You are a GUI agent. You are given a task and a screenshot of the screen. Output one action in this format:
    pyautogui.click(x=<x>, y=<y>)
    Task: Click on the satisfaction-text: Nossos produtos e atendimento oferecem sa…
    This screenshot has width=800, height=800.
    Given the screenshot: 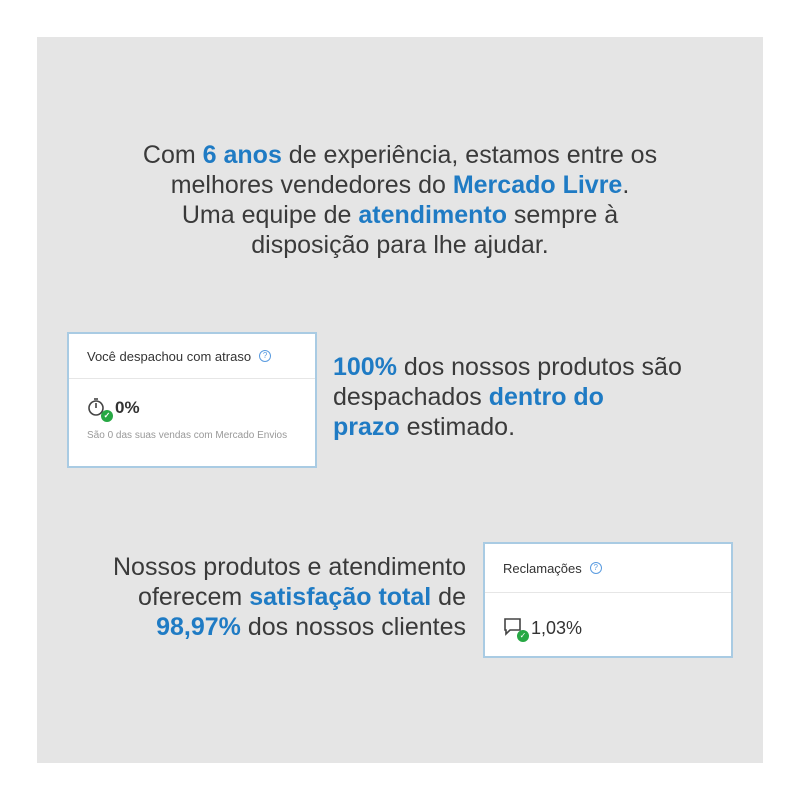 What is the action you would take?
    pyautogui.click(x=263, y=597)
    